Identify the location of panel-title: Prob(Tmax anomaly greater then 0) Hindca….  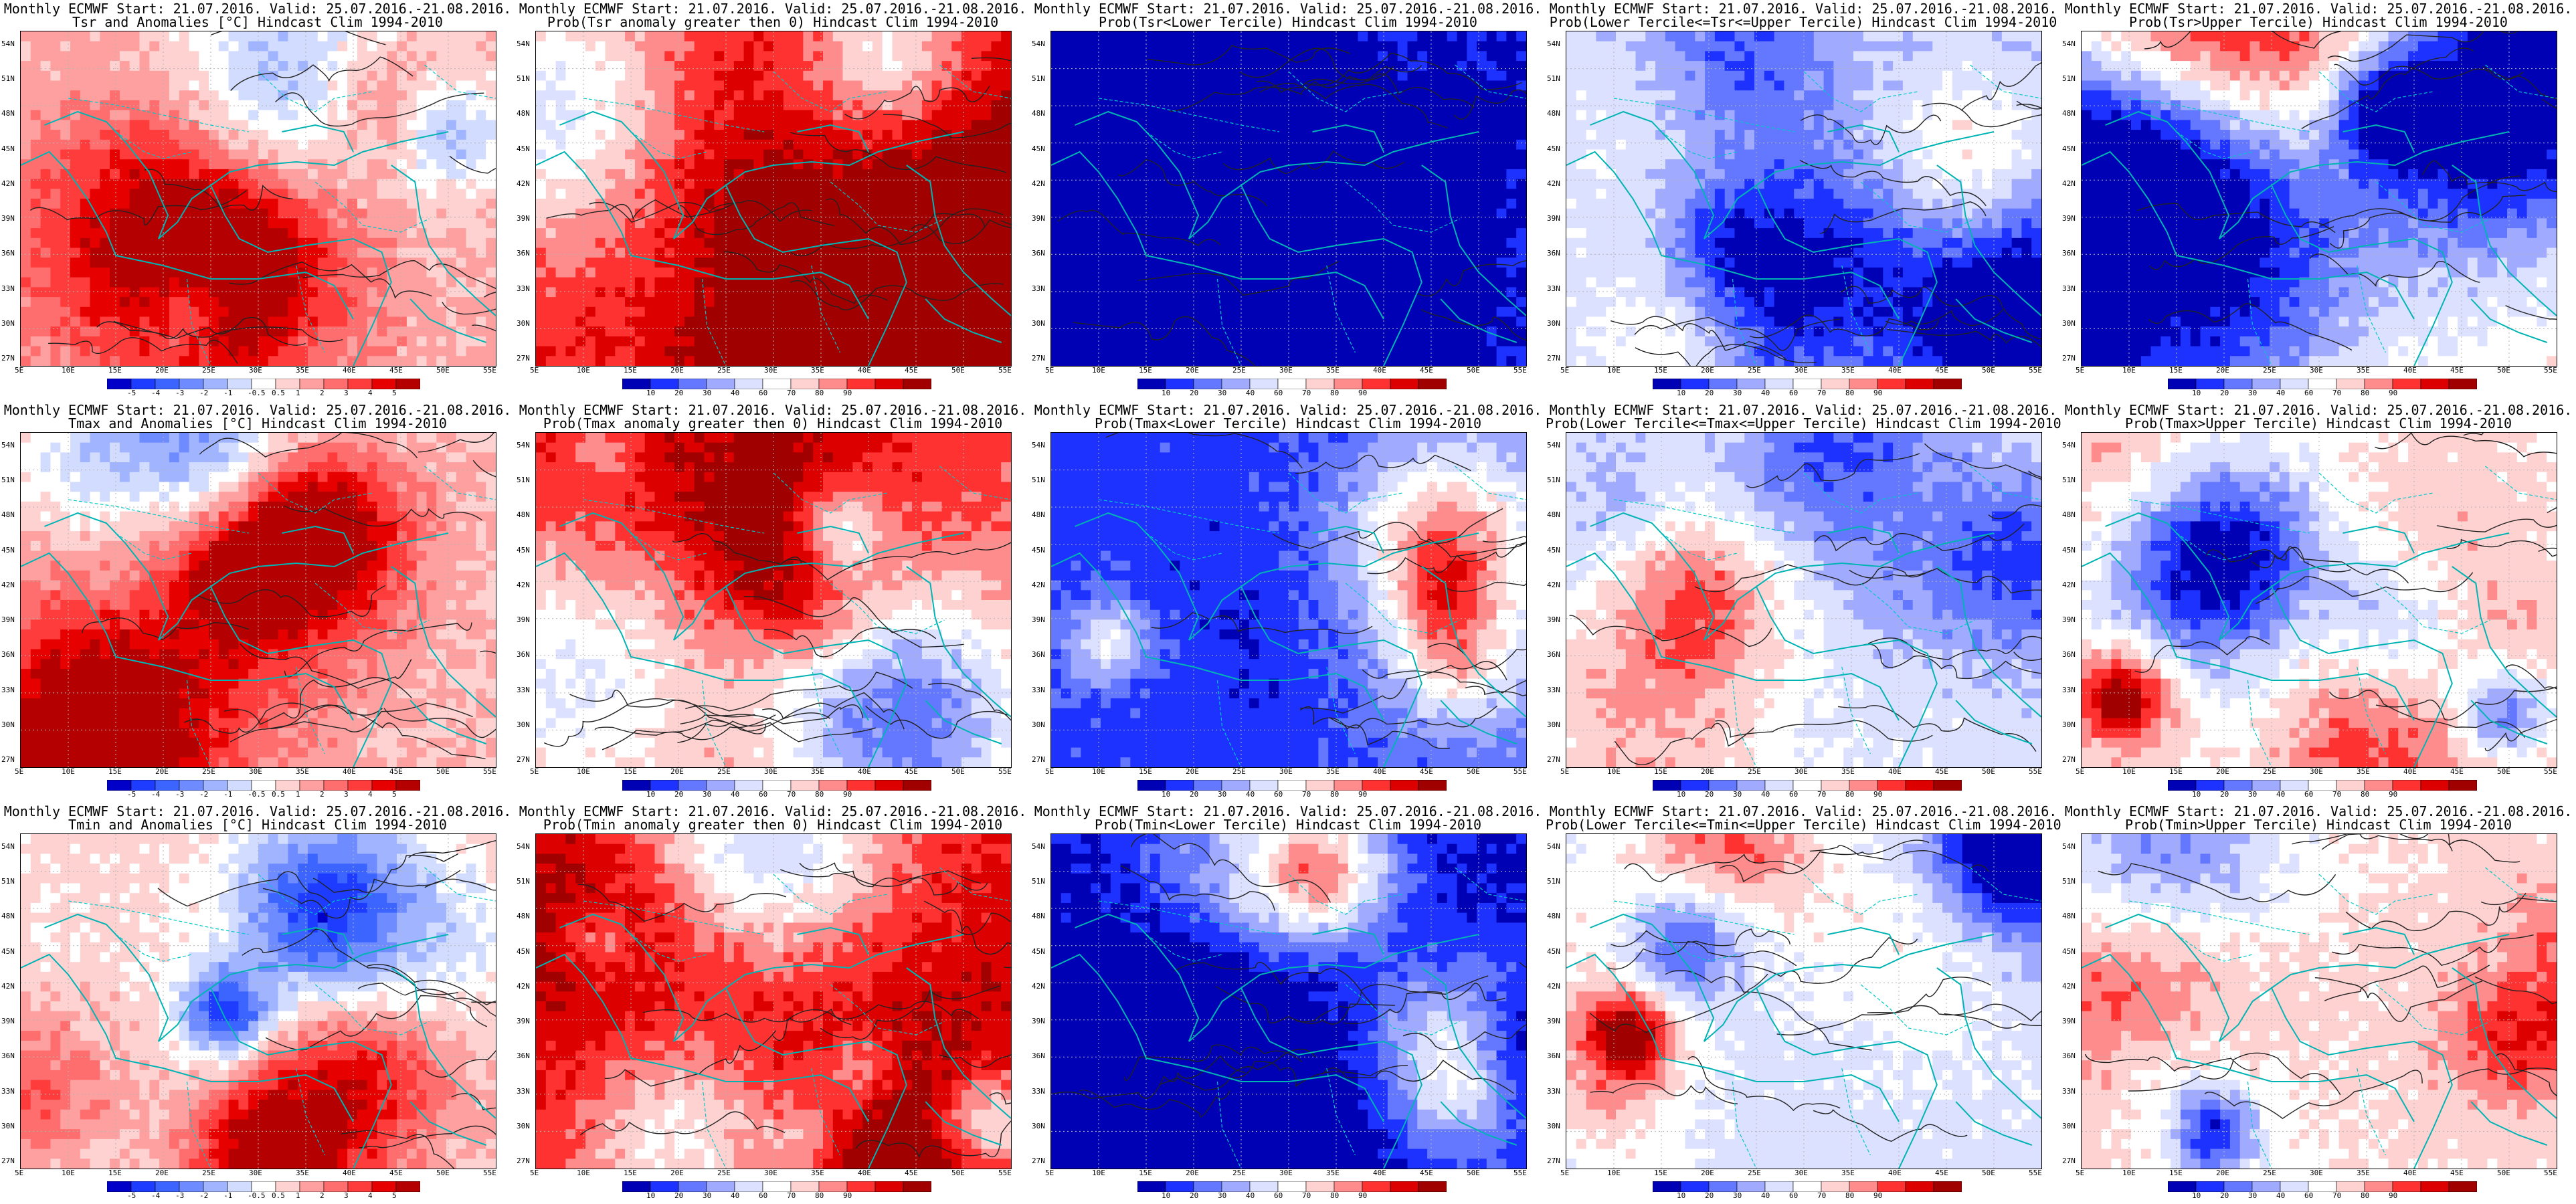
(773, 423).